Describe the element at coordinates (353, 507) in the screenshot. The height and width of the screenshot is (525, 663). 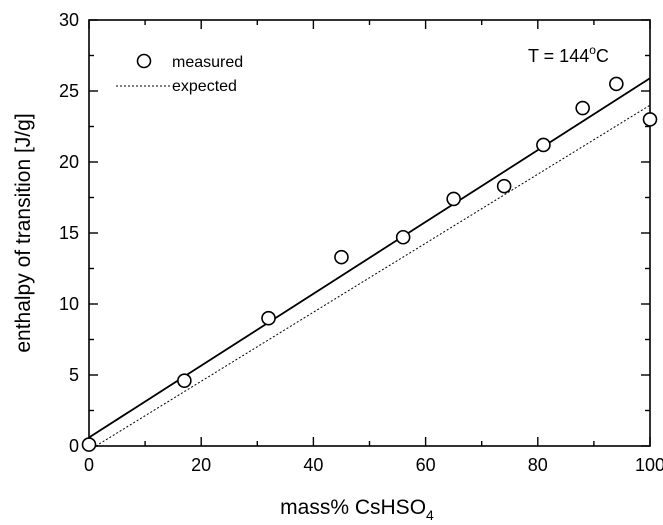
I see `x-axis-title-text: mass% CsHSO` at that location.